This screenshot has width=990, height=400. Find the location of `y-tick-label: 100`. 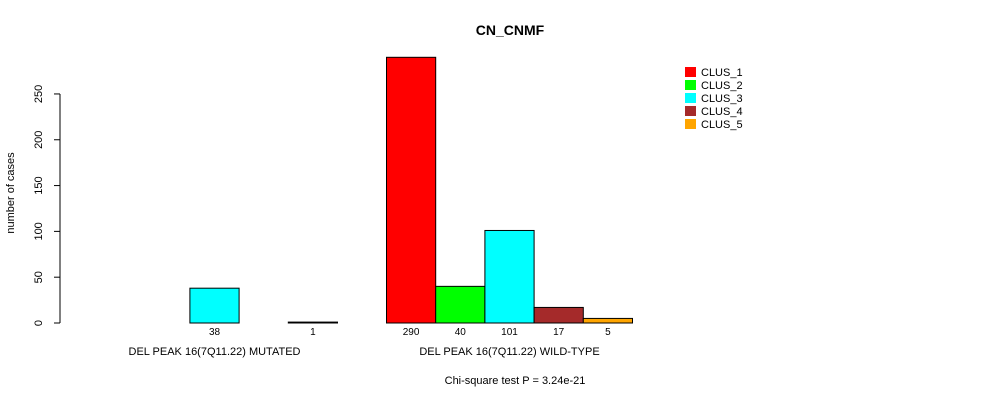

y-tick-label: 100 is located at coordinates (39, 231).